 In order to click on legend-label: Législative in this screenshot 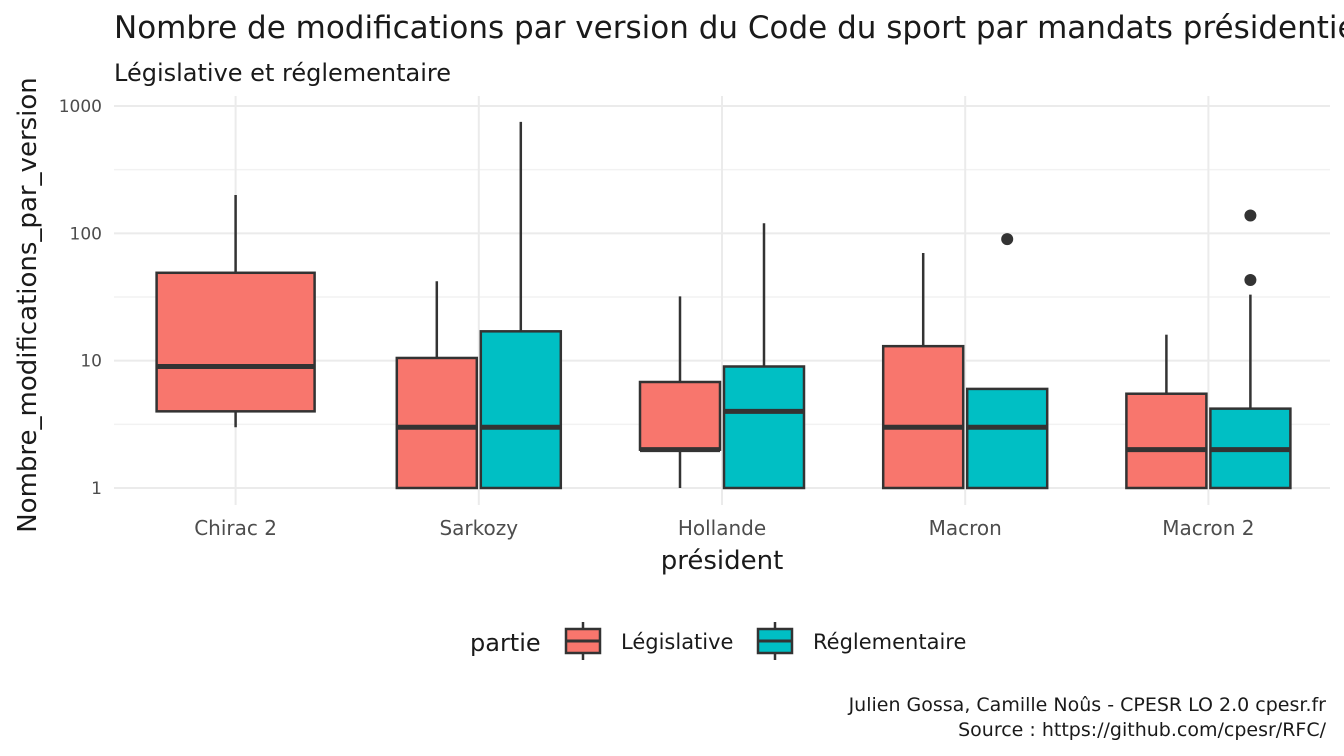, I will do `click(677, 642)`.